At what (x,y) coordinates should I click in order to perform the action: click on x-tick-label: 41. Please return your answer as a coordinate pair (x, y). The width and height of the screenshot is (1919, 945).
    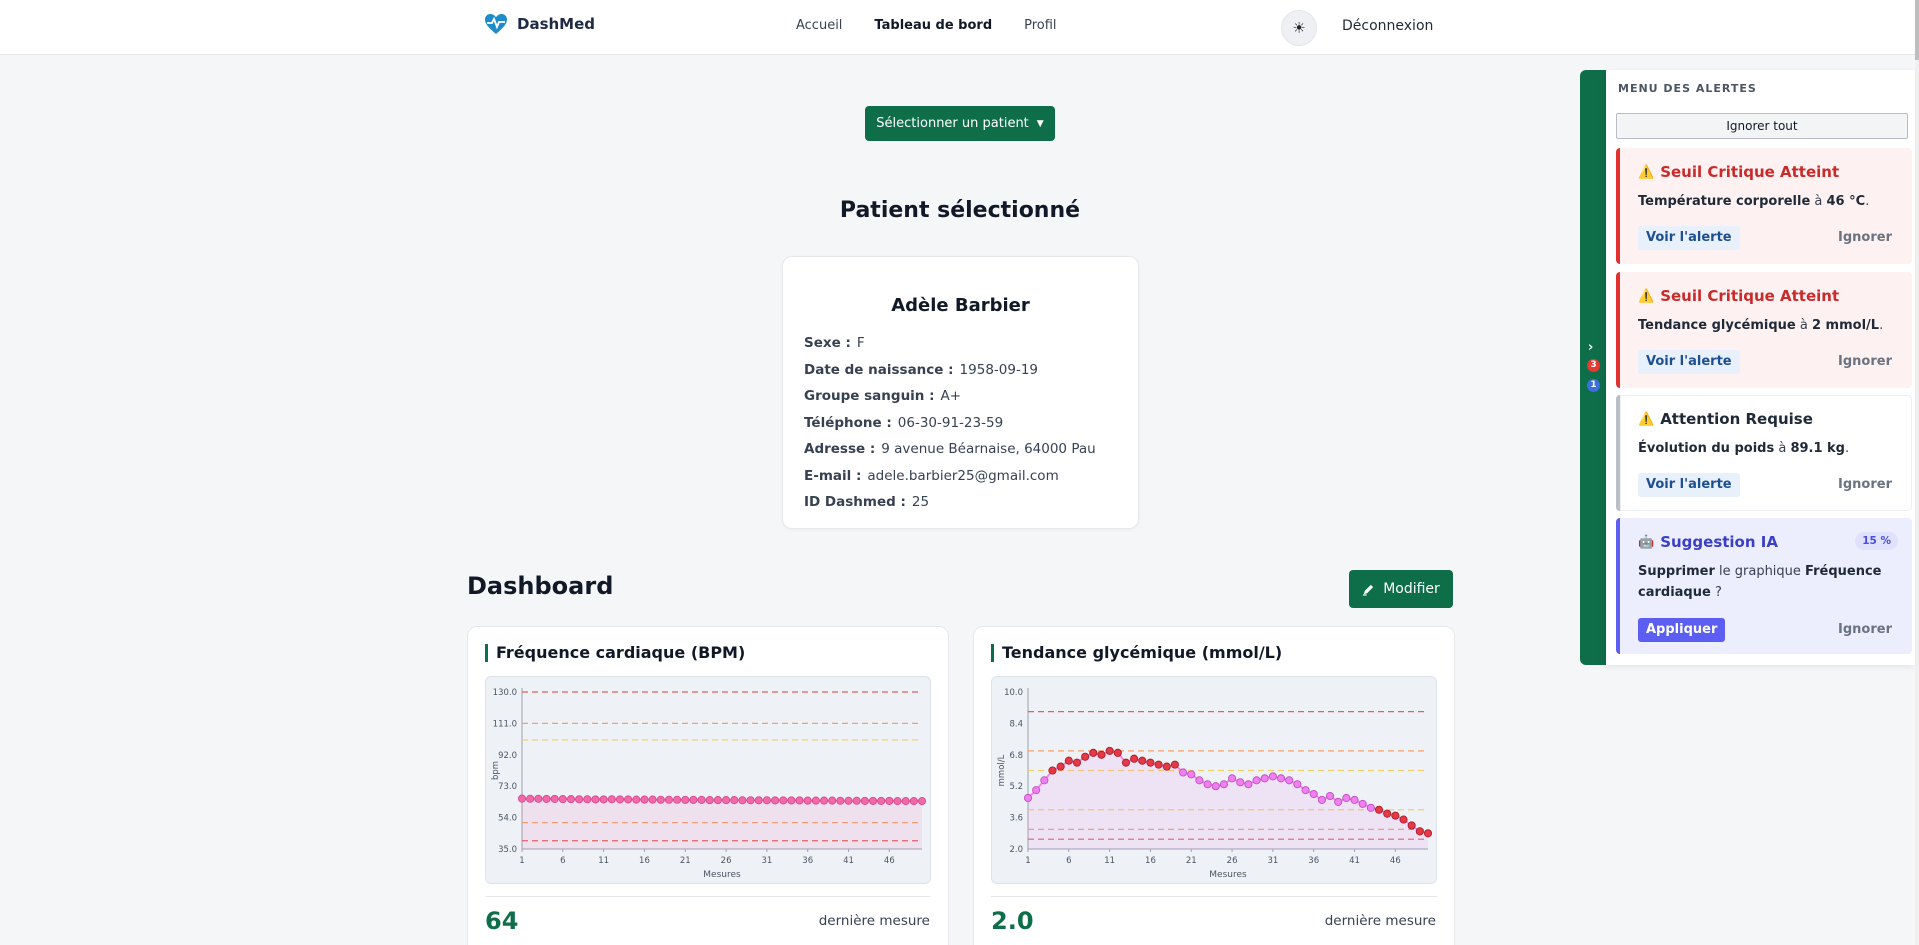
    Looking at the image, I should click on (848, 861).